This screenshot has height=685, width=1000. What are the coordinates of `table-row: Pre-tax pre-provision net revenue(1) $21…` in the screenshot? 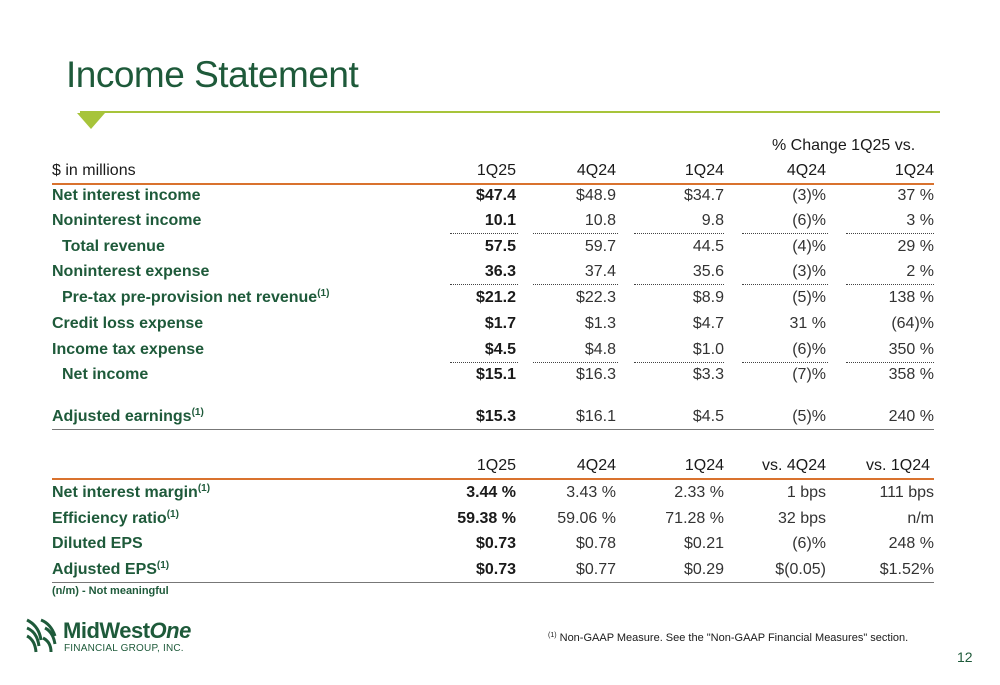 It's located at (493, 298).